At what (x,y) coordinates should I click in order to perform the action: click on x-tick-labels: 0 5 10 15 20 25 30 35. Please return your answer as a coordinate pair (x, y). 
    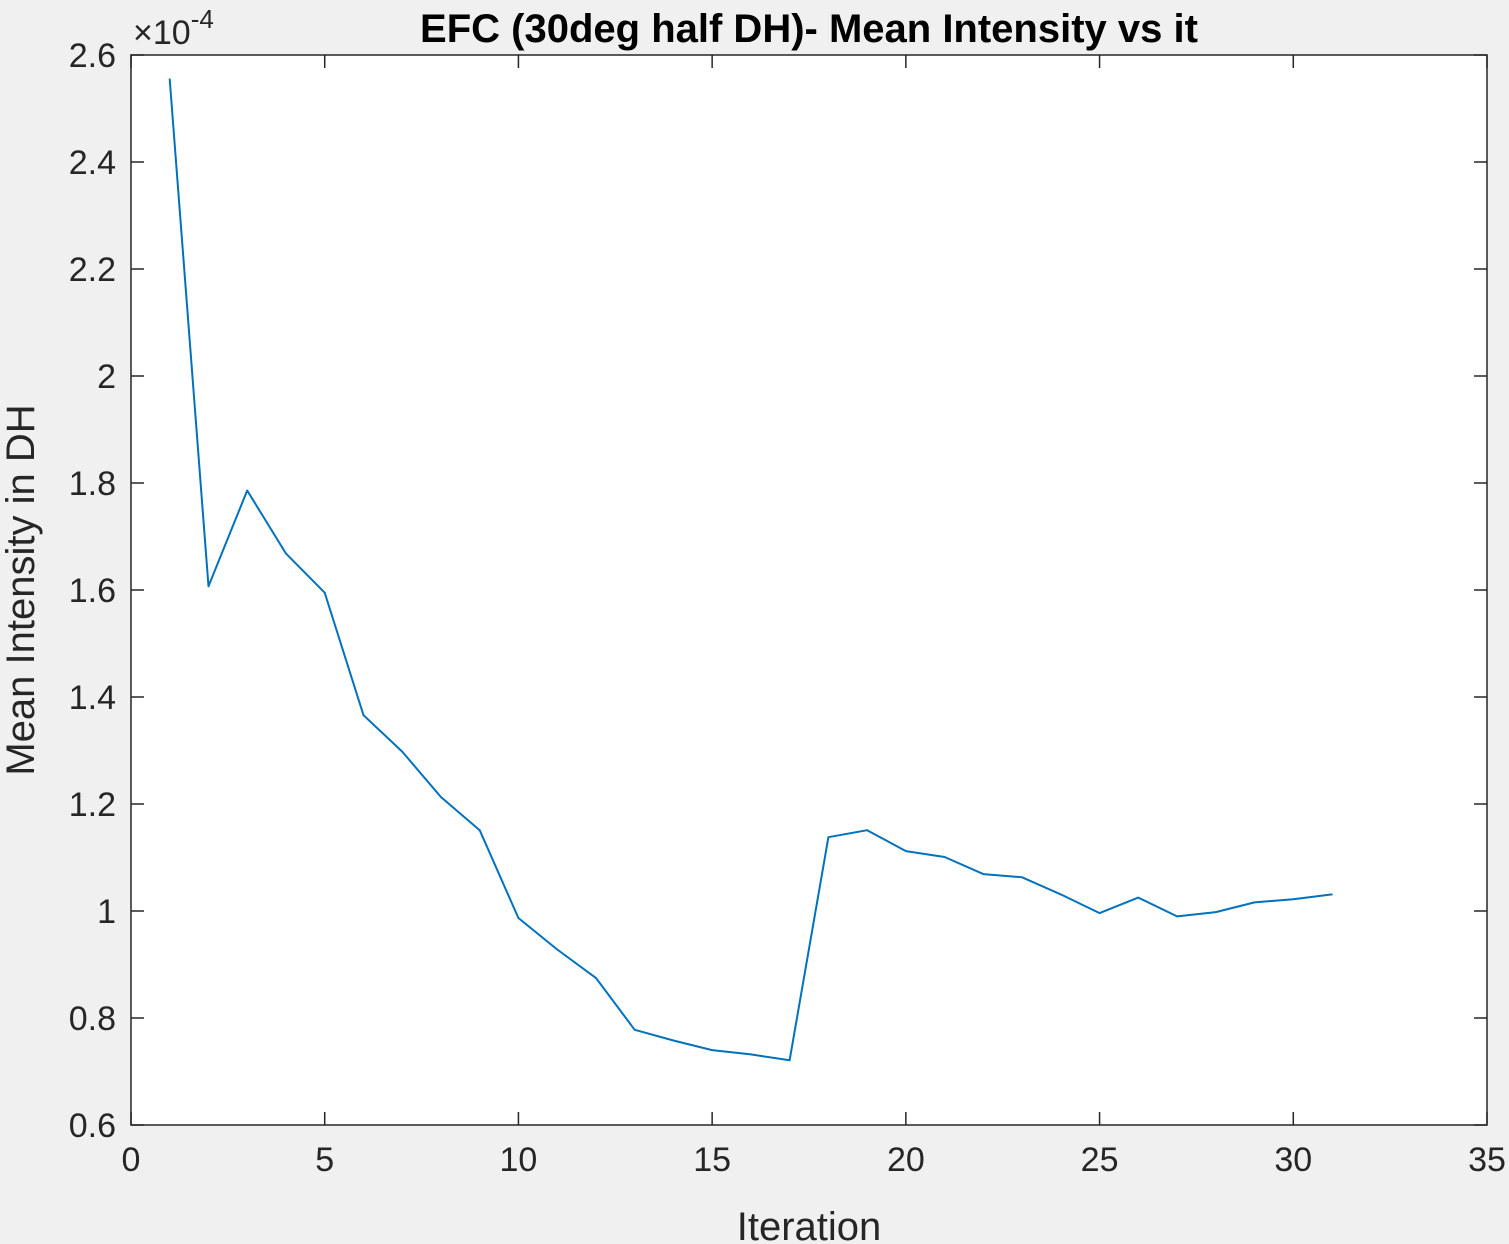
    Looking at the image, I should click on (814, 1160).